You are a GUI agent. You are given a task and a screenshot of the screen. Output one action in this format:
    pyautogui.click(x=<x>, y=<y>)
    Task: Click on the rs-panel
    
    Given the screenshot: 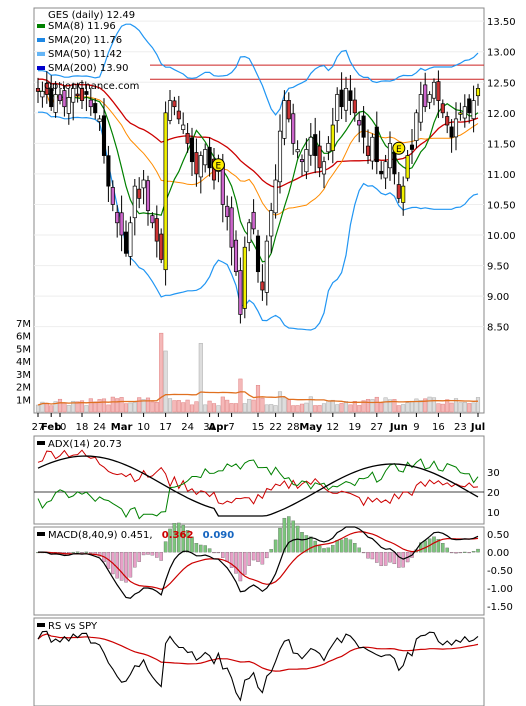 What is the action you would take?
    pyautogui.click(x=259, y=661)
    